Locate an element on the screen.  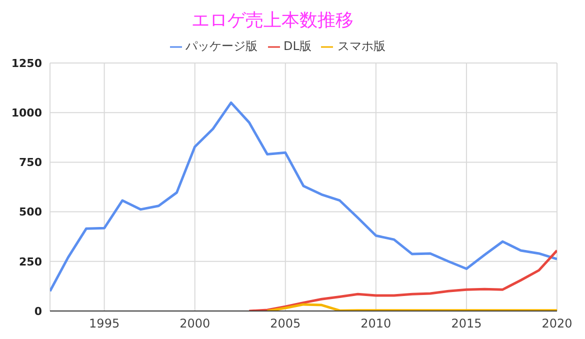
y-tick-label: 0 is located at coordinates (38, 311).